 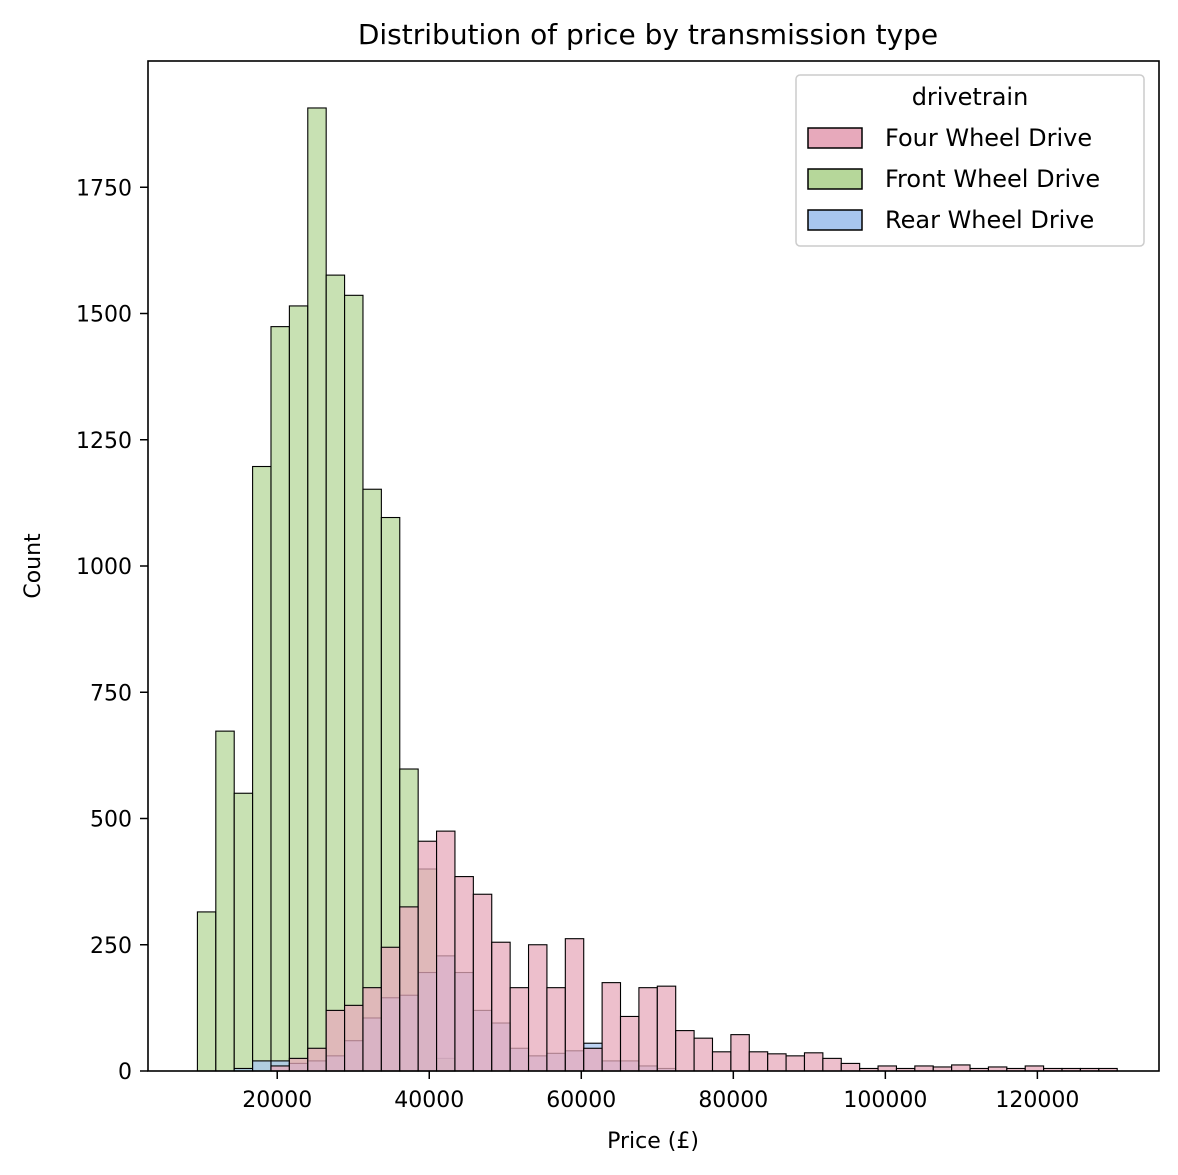 What do you see at coordinates (112, 630) in the screenshot?
I see `y-axis: 0 250 500 750 1000 1250 1500 1750` at bounding box center [112, 630].